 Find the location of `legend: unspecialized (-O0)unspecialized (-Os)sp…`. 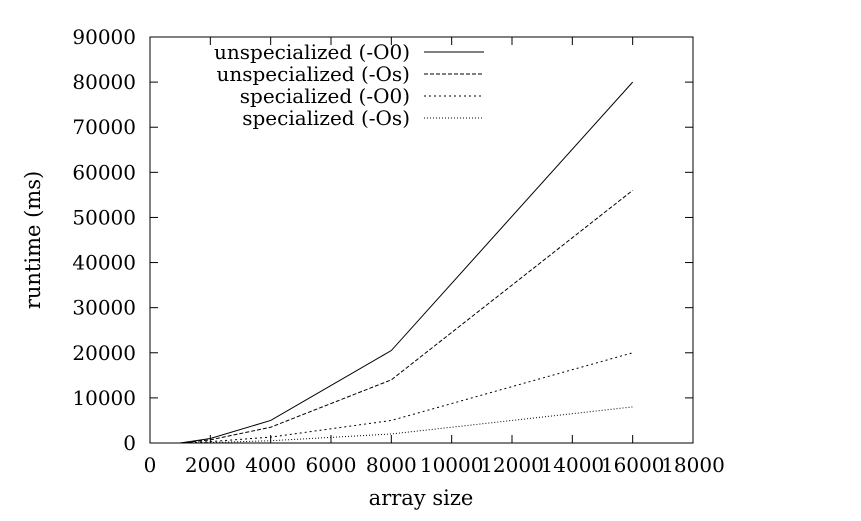

legend: unspecialized (-O0)unspecialized (-Os)sp… is located at coordinates (349, 85).